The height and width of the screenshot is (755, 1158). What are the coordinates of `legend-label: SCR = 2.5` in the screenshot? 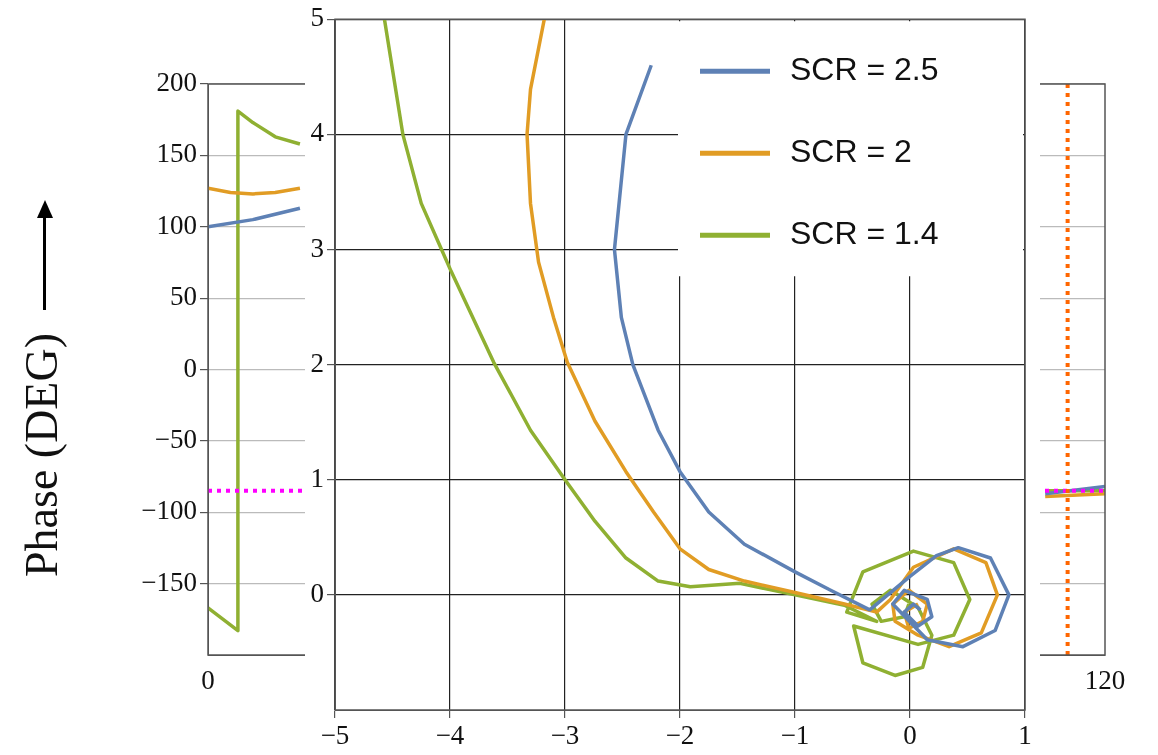 It's located at (864, 69).